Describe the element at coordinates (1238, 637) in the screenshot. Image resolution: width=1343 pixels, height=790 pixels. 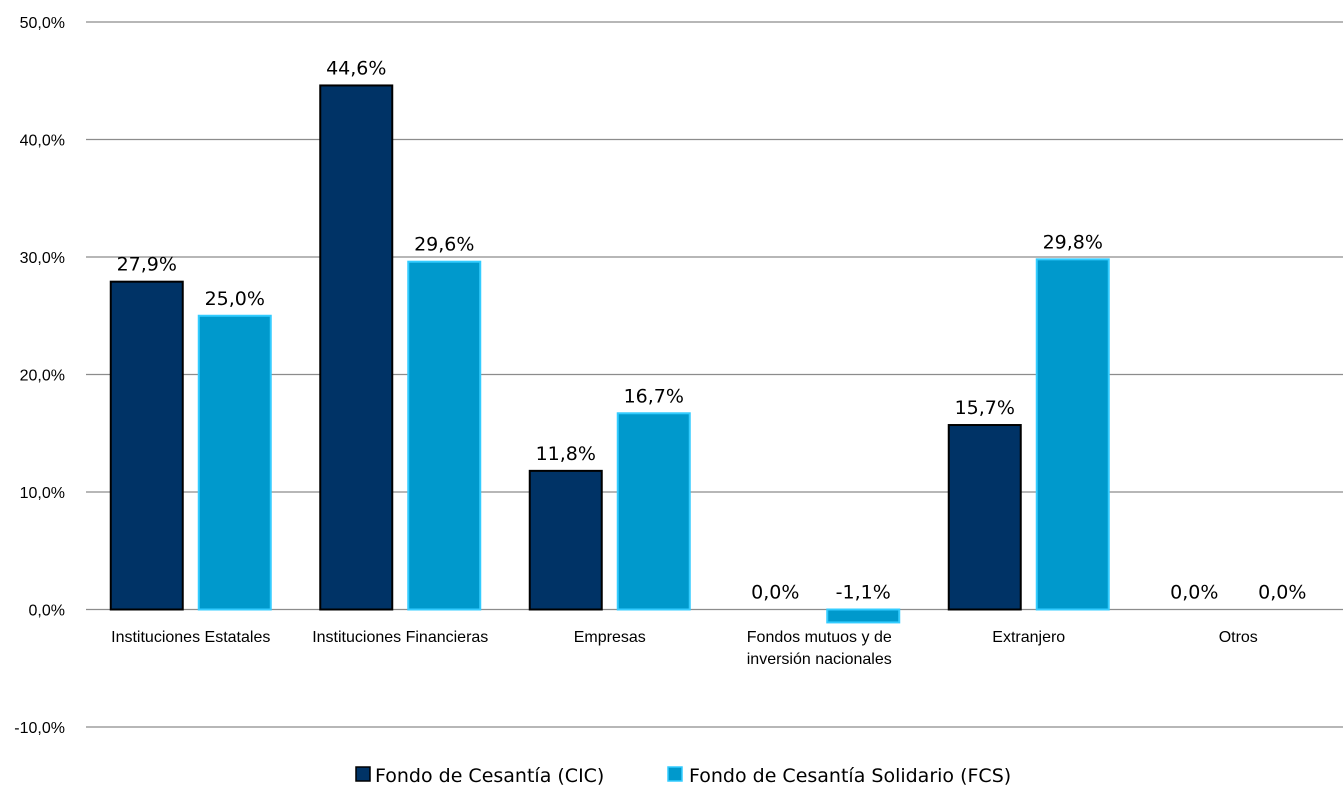
I see `category-label: Otros` at that location.